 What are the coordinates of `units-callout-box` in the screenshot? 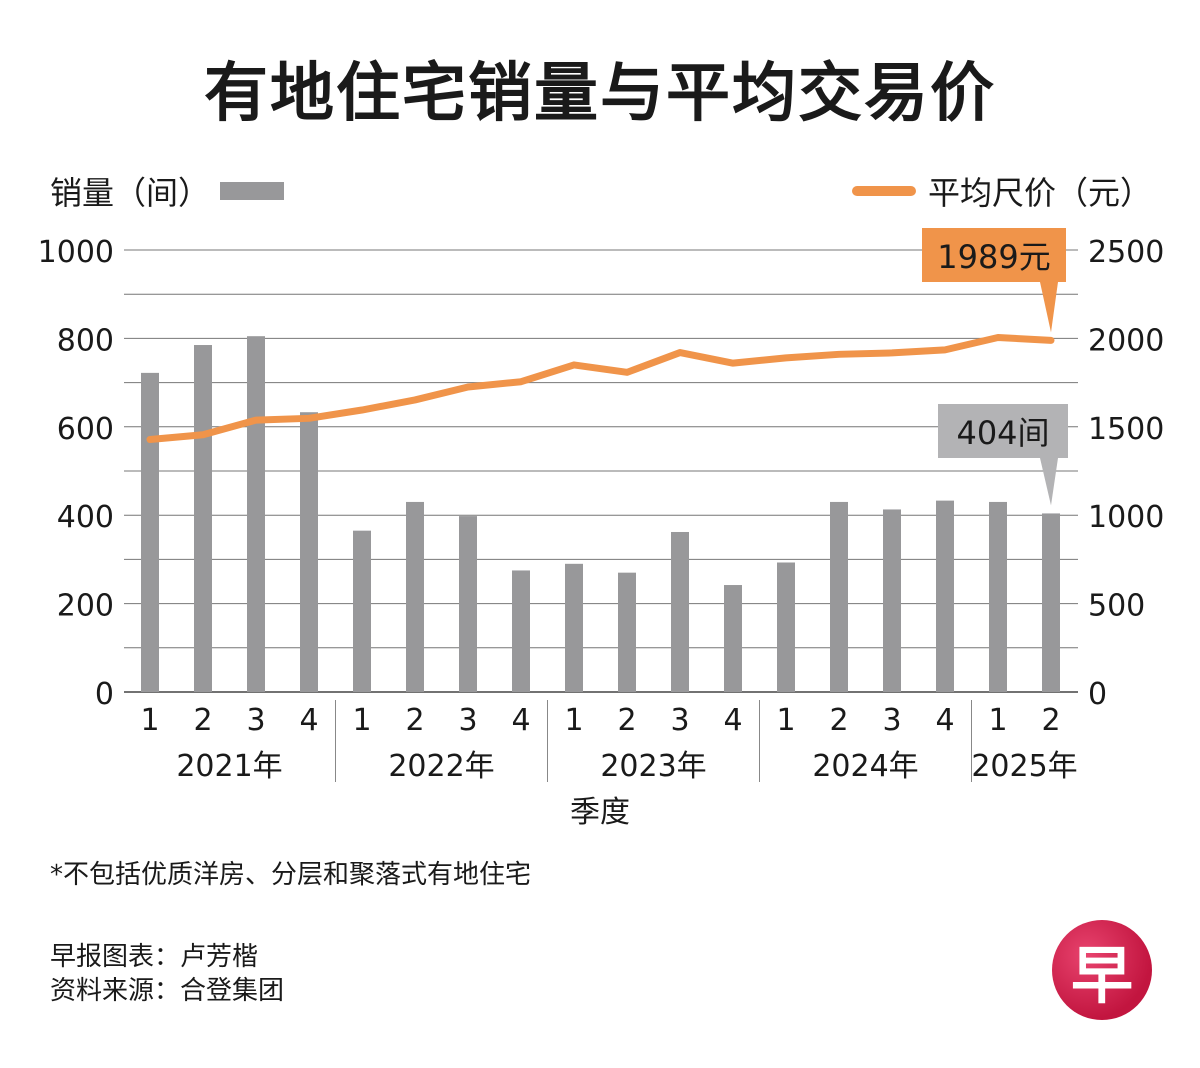 It's located at (1003, 431).